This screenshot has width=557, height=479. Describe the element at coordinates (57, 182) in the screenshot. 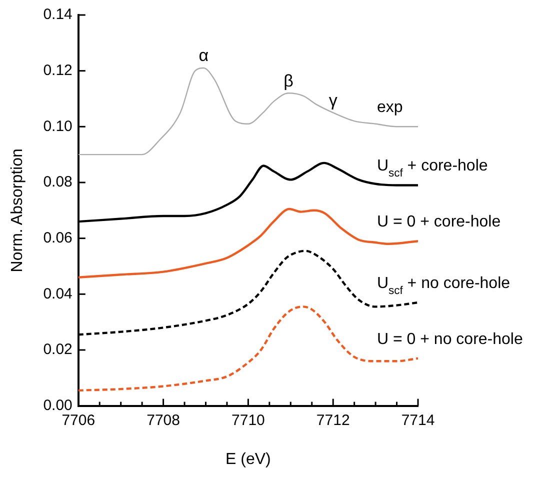

I see `y-tick-label: 0.08` at that location.